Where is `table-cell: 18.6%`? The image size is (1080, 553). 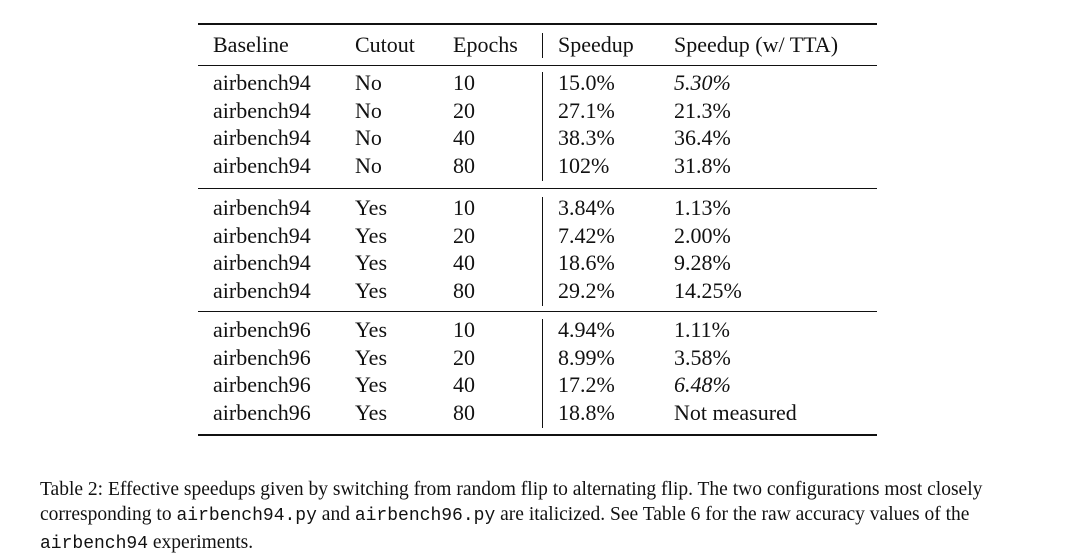
table-cell: 18.6% is located at coordinates (586, 262).